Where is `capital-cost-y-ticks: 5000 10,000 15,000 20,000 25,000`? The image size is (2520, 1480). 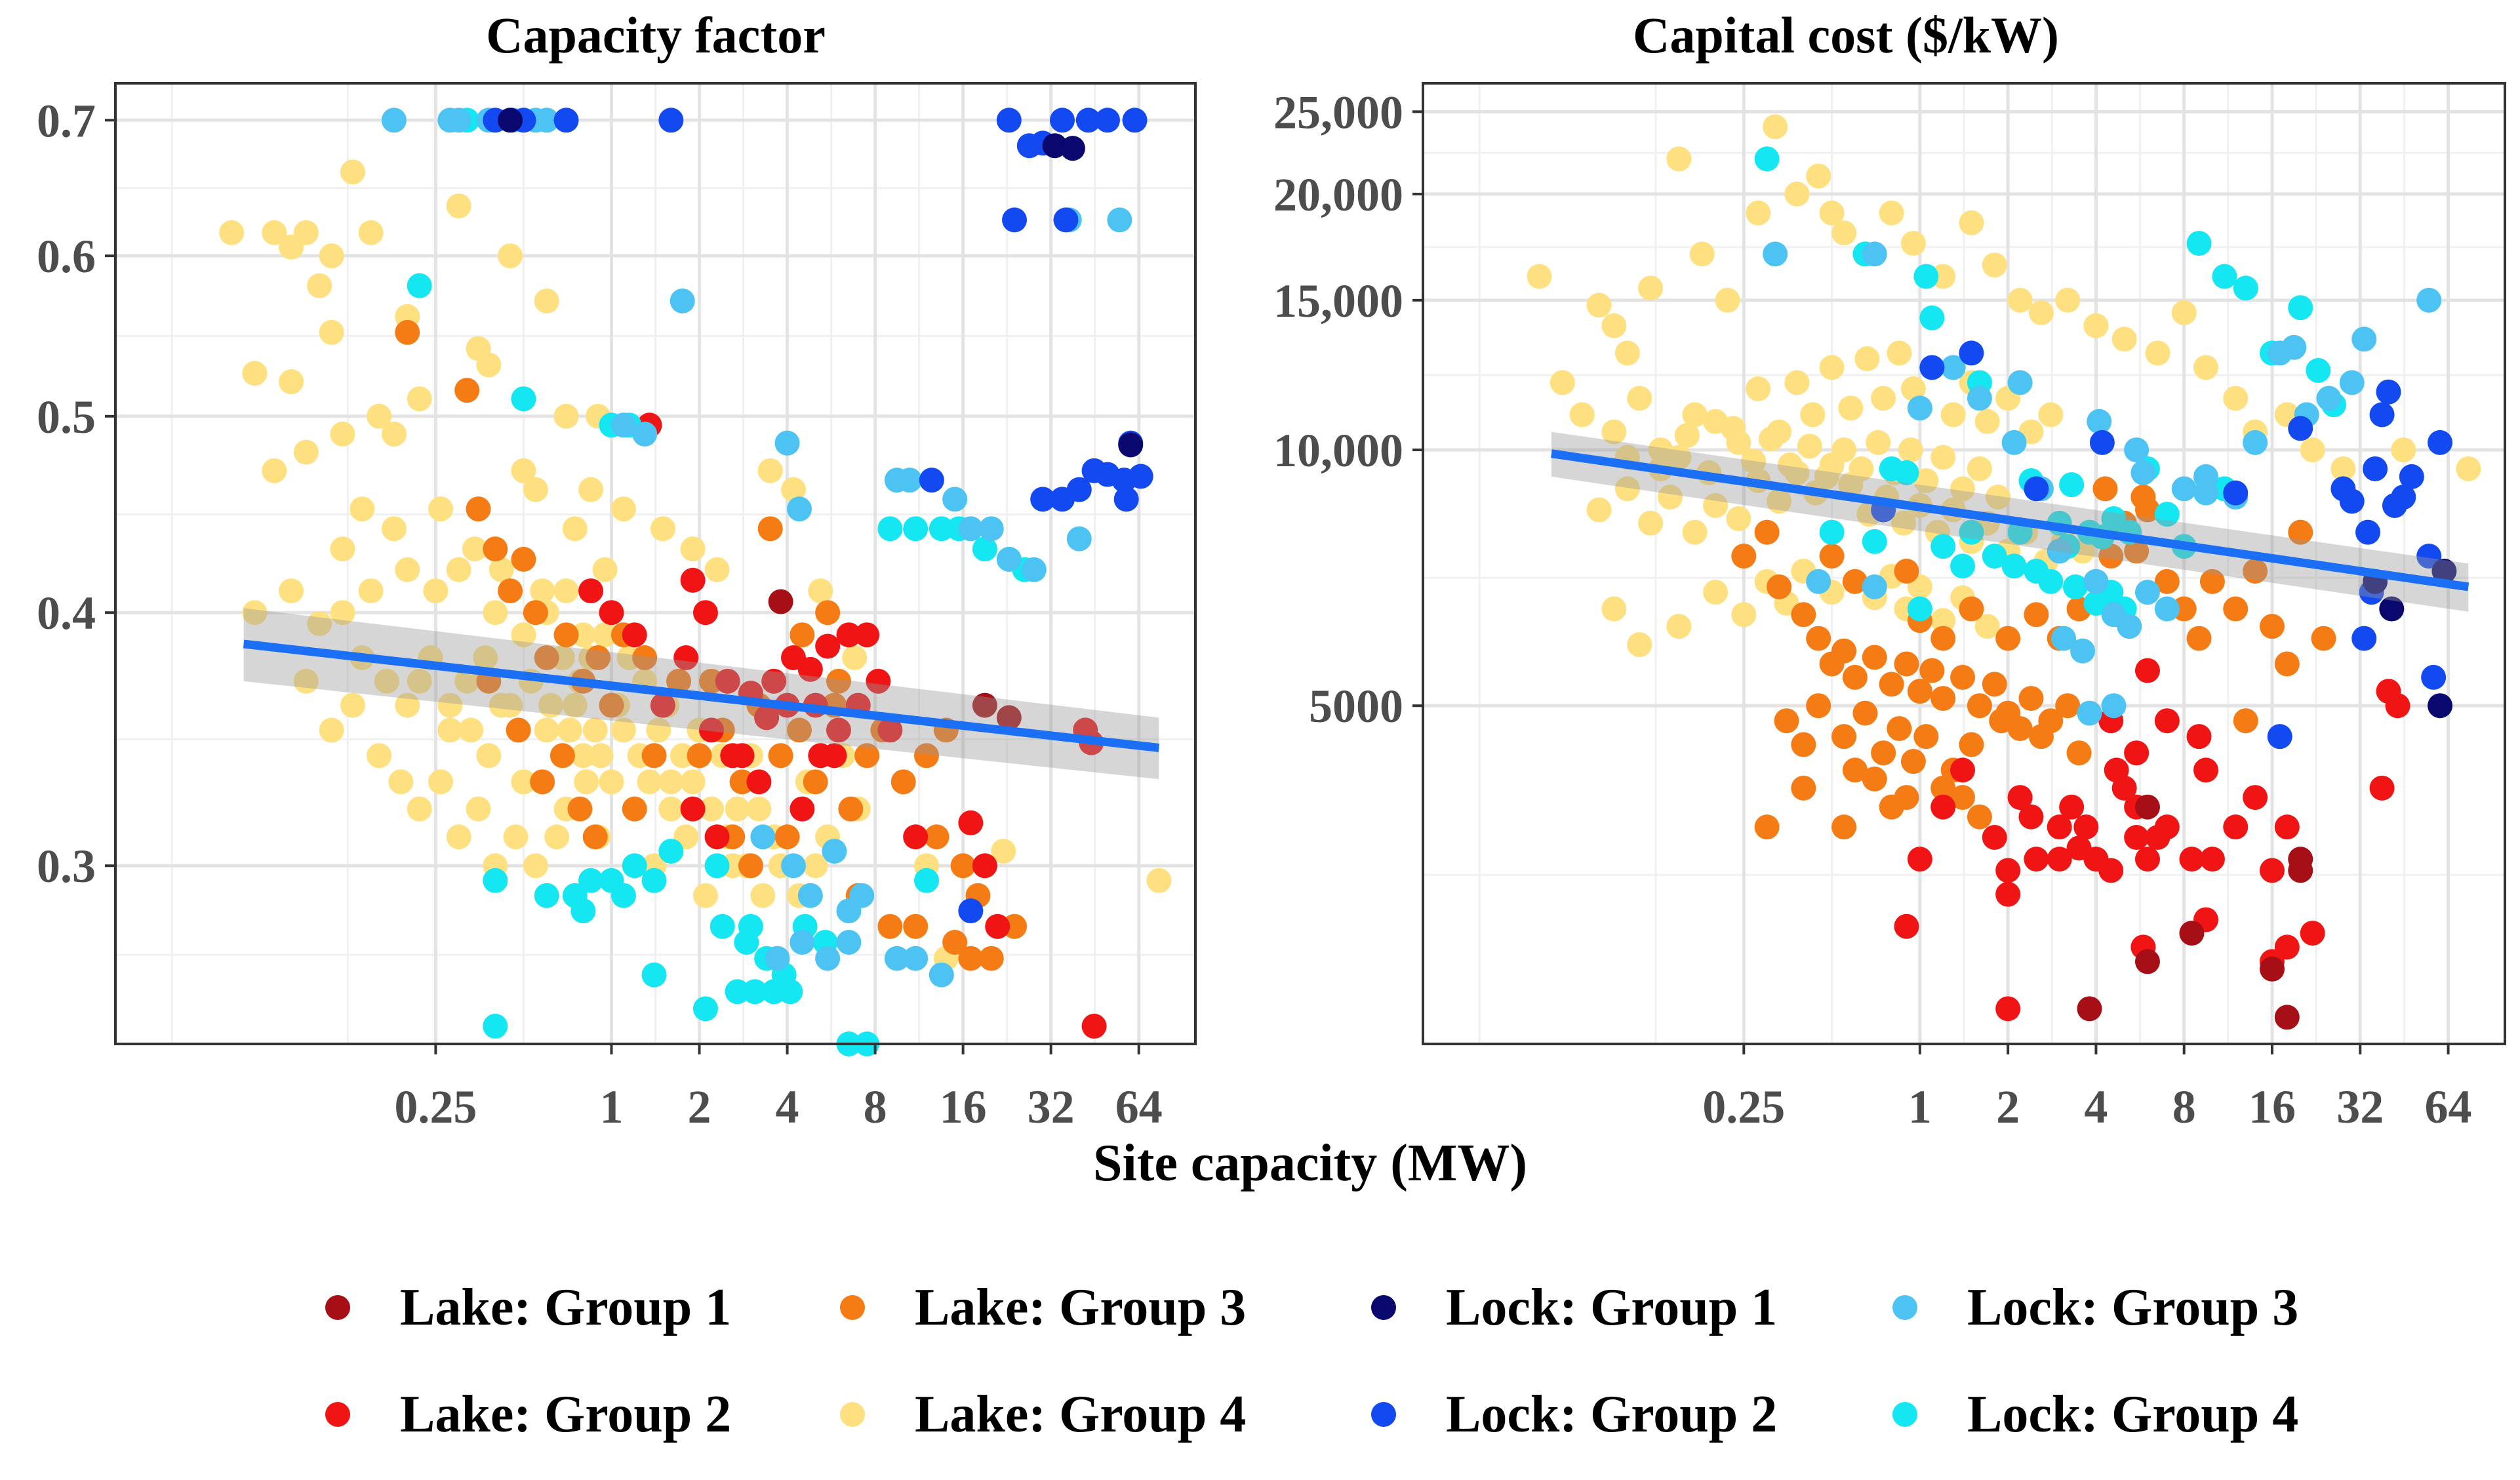 capital-cost-y-ticks: 5000 10,000 15,000 20,000 25,000 is located at coordinates (1348, 409).